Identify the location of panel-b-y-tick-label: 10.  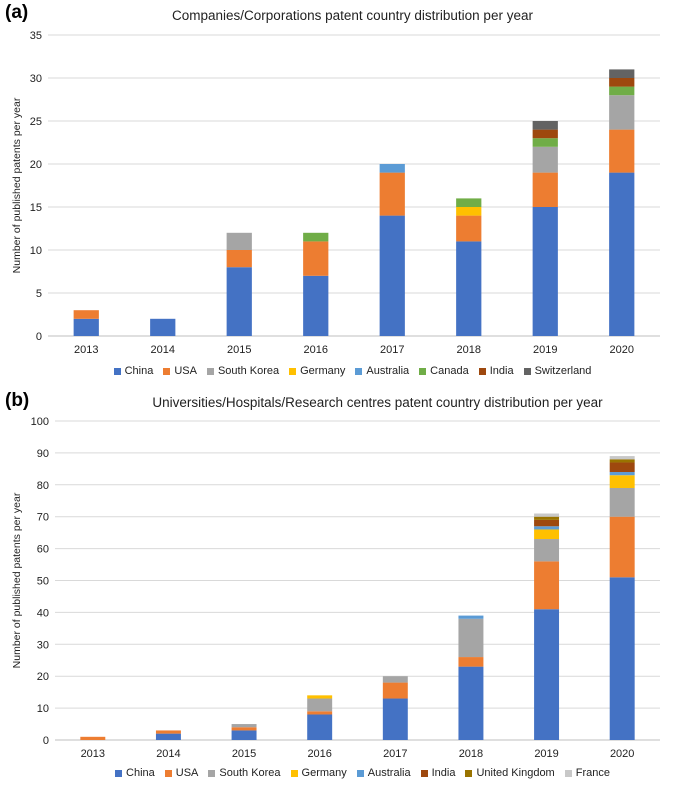
(43, 709).